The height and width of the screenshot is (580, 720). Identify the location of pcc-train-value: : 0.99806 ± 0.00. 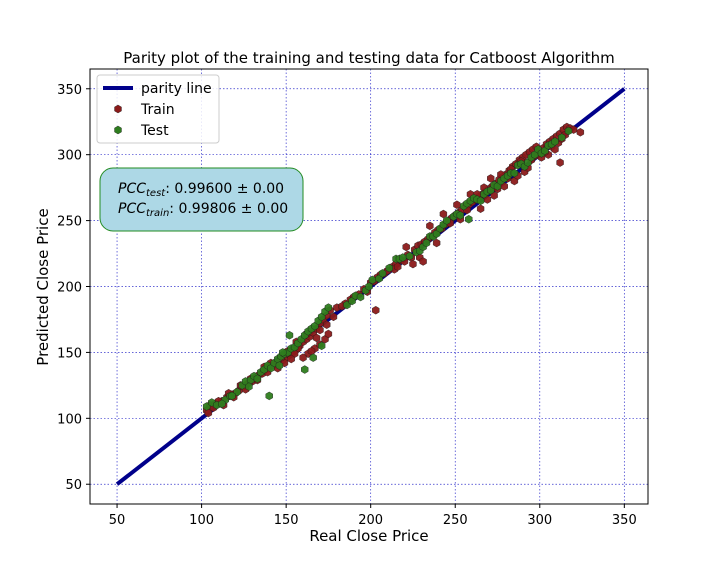
(228, 209).